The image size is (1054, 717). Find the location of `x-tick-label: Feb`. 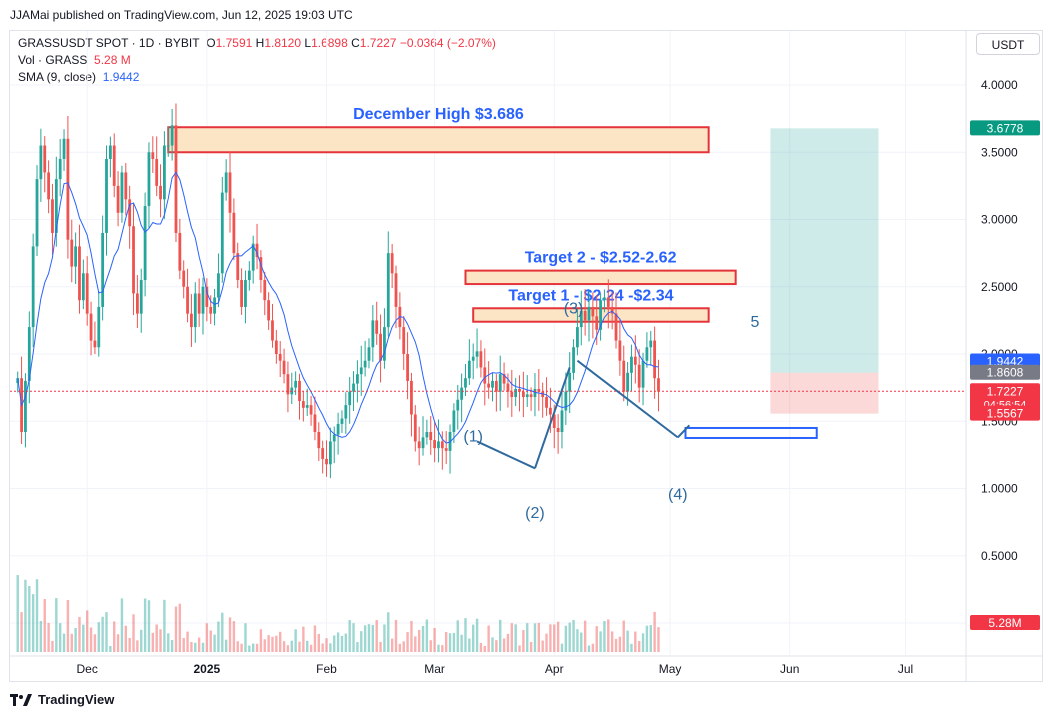

x-tick-label: Feb is located at coordinates (326, 669).